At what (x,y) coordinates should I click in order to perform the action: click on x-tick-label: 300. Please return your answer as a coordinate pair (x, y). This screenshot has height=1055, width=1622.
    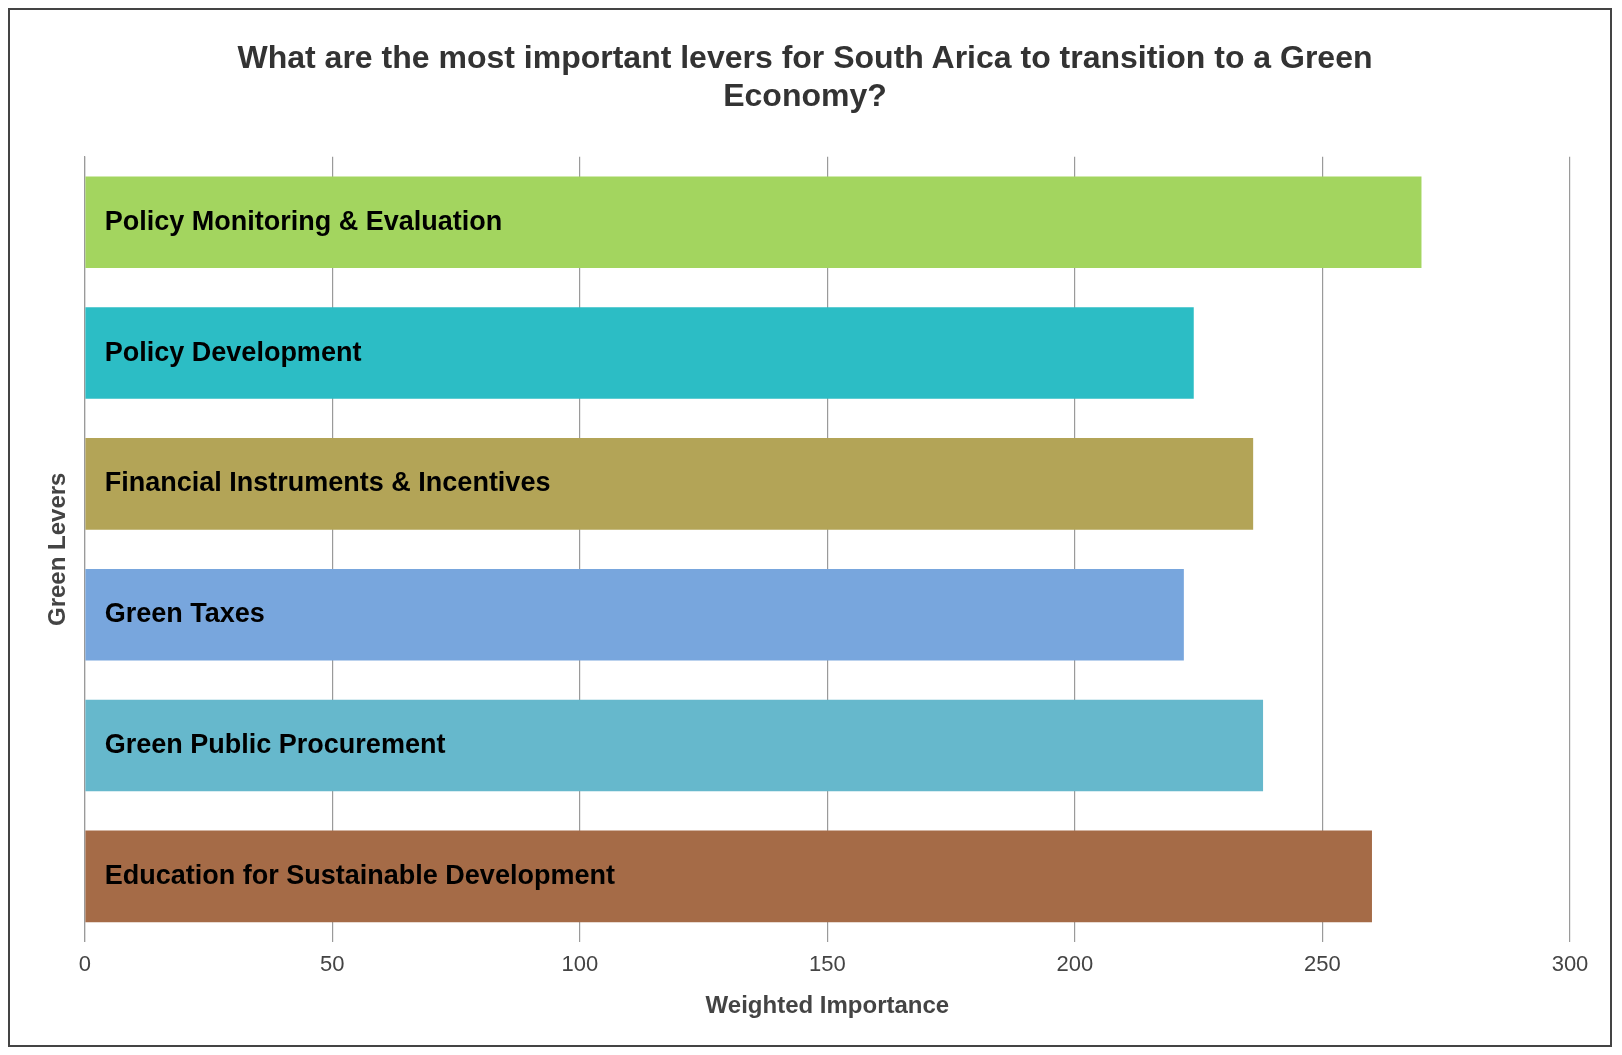
    Looking at the image, I should click on (1570, 964).